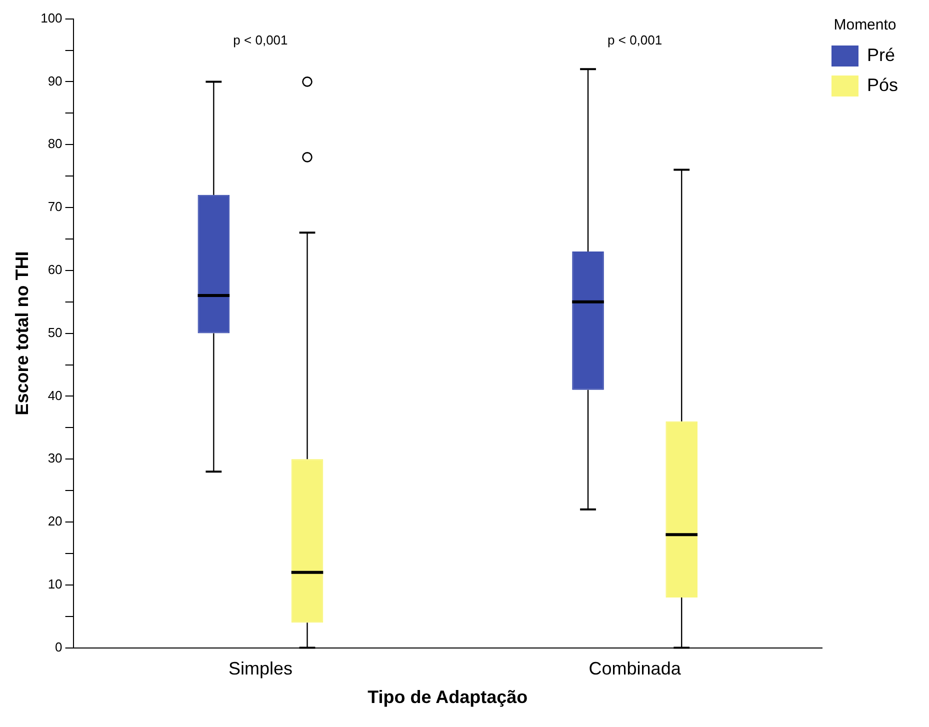  Describe the element at coordinates (55, 521) in the screenshot. I see `y-tick-label: 20` at that location.